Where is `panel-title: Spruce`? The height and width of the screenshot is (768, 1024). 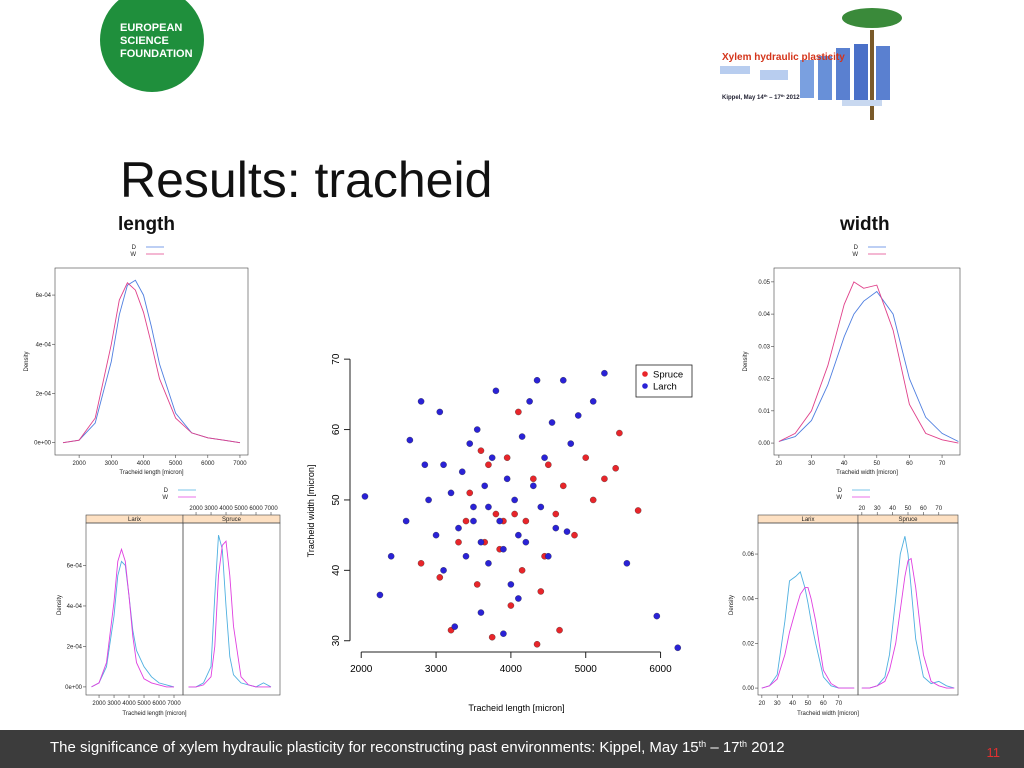 panel-title: Spruce is located at coordinates (908, 520).